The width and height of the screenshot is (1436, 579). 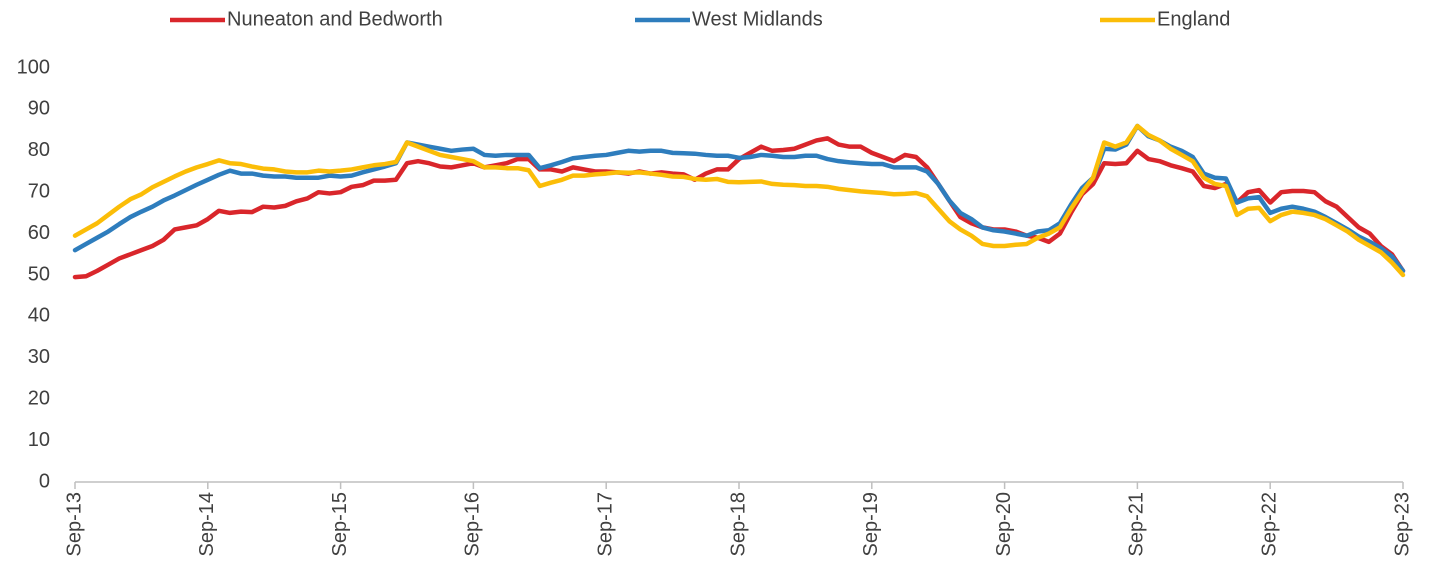 What do you see at coordinates (39, 150) in the screenshot?
I see `y-tick-label: 80` at bounding box center [39, 150].